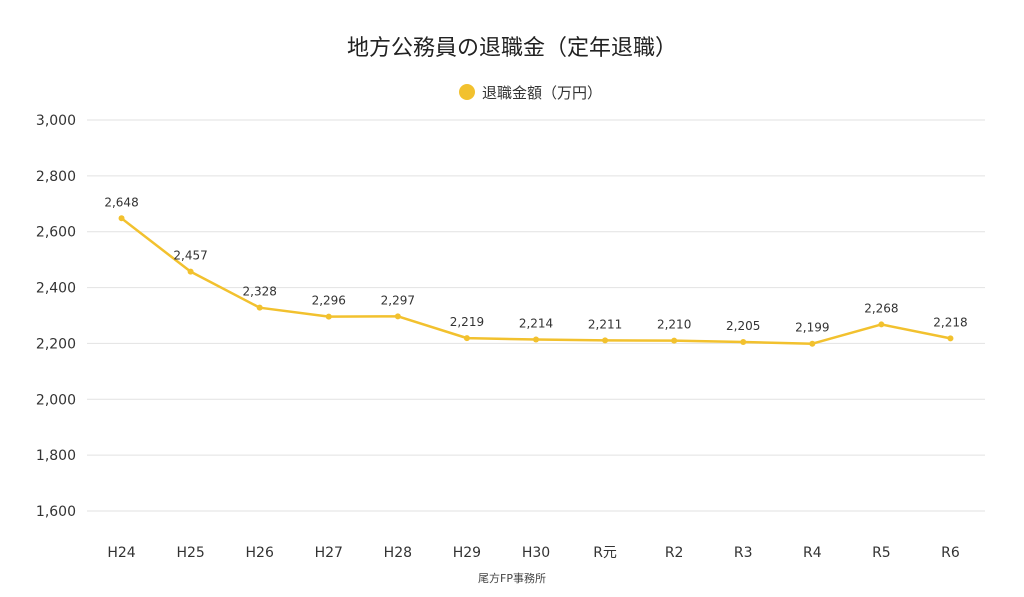  Describe the element at coordinates (542, 93) in the screenshot. I see `legend-label: 退職金額（万円）` at that location.